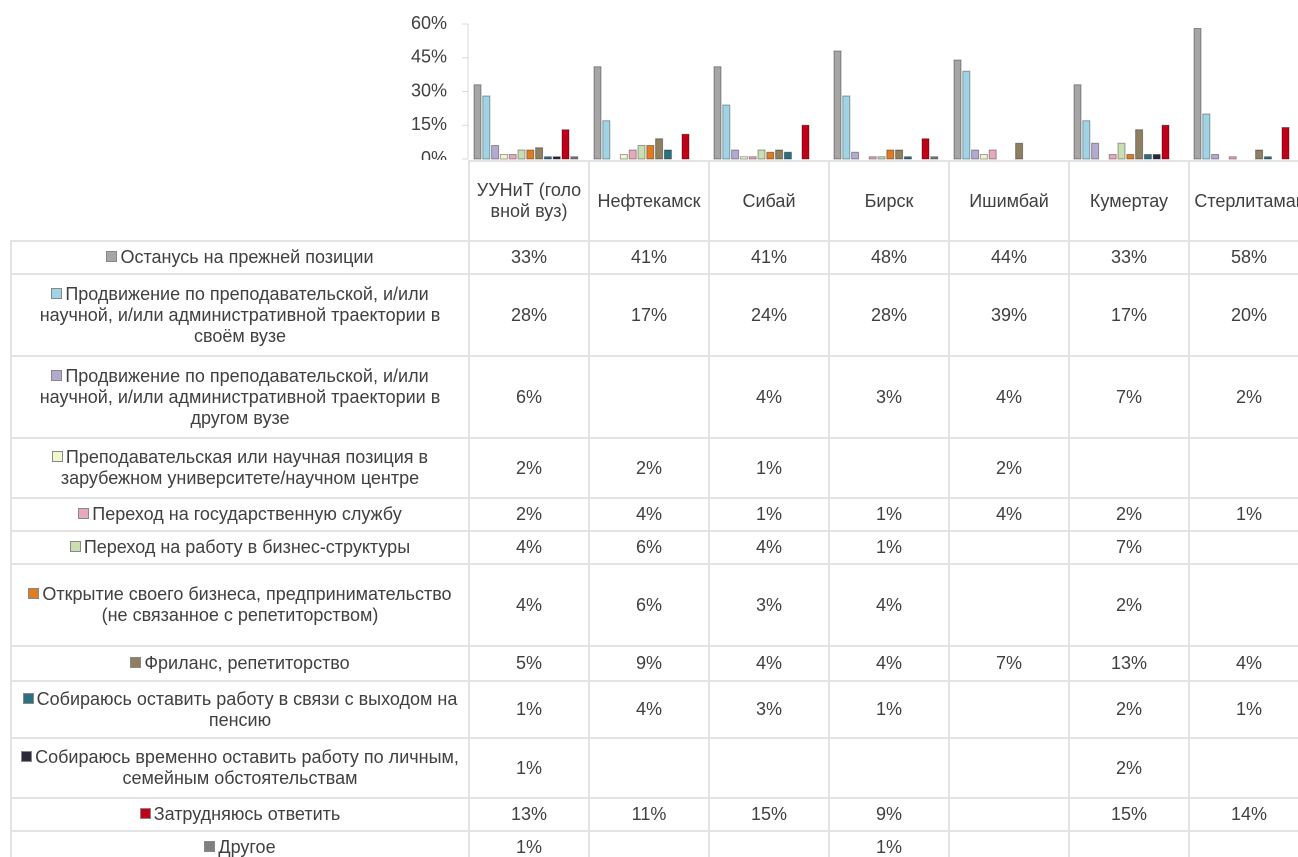 Image resolution: width=1298 pixels, height=857 pixels. Describe the element at coordinates (768, 604) in the screenshot. I see `data-label: 3%` at that location.